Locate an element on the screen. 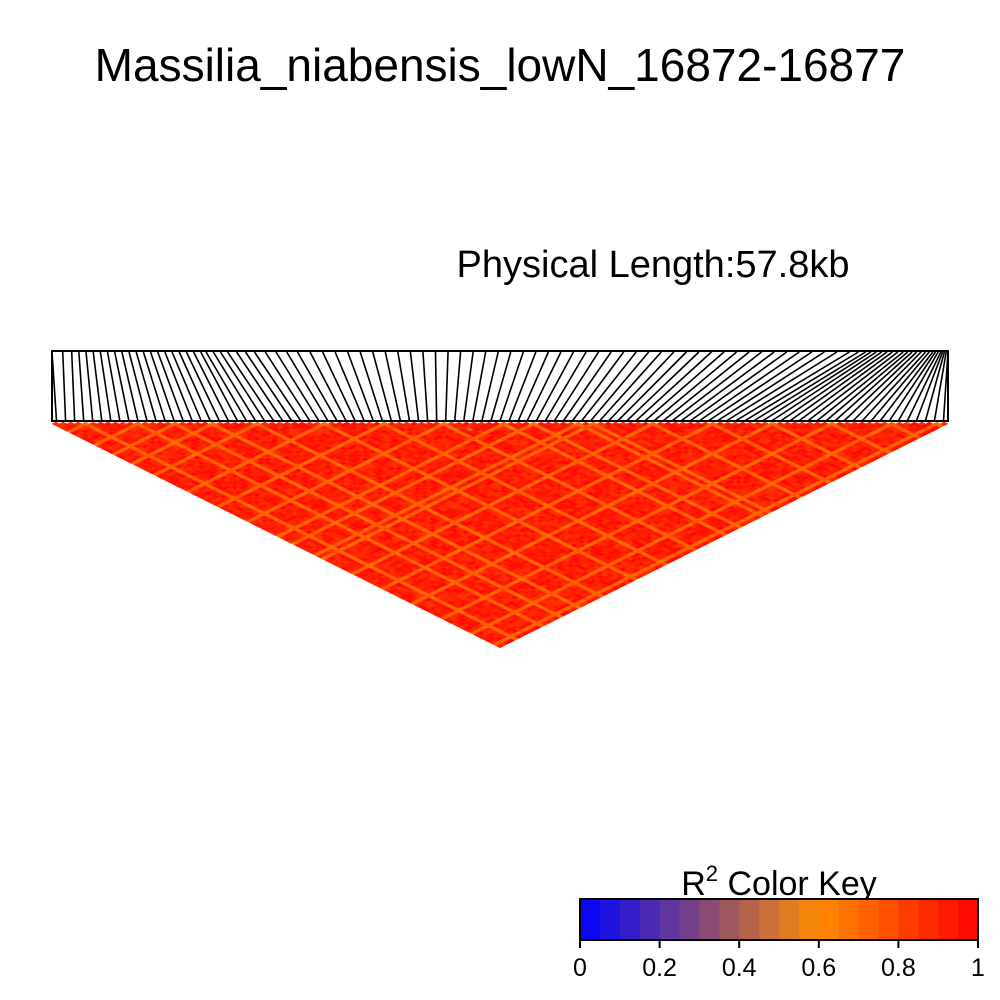  chart-subtitle: Physical Length:57.8kb is located at coordinates (653, 265).